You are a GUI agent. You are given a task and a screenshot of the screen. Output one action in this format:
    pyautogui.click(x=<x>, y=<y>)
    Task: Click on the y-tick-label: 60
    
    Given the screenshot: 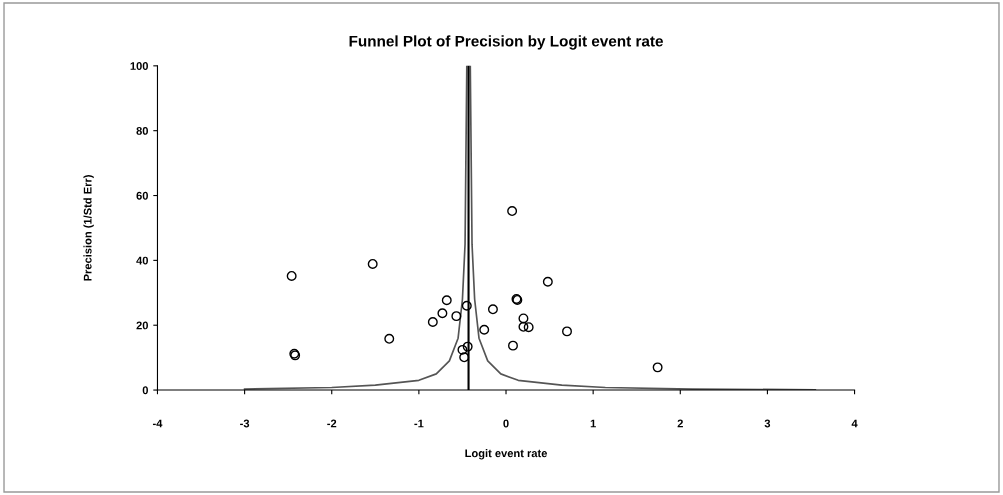 What is the action you would take?
    pyautogui.click(x=142, y=195)
    